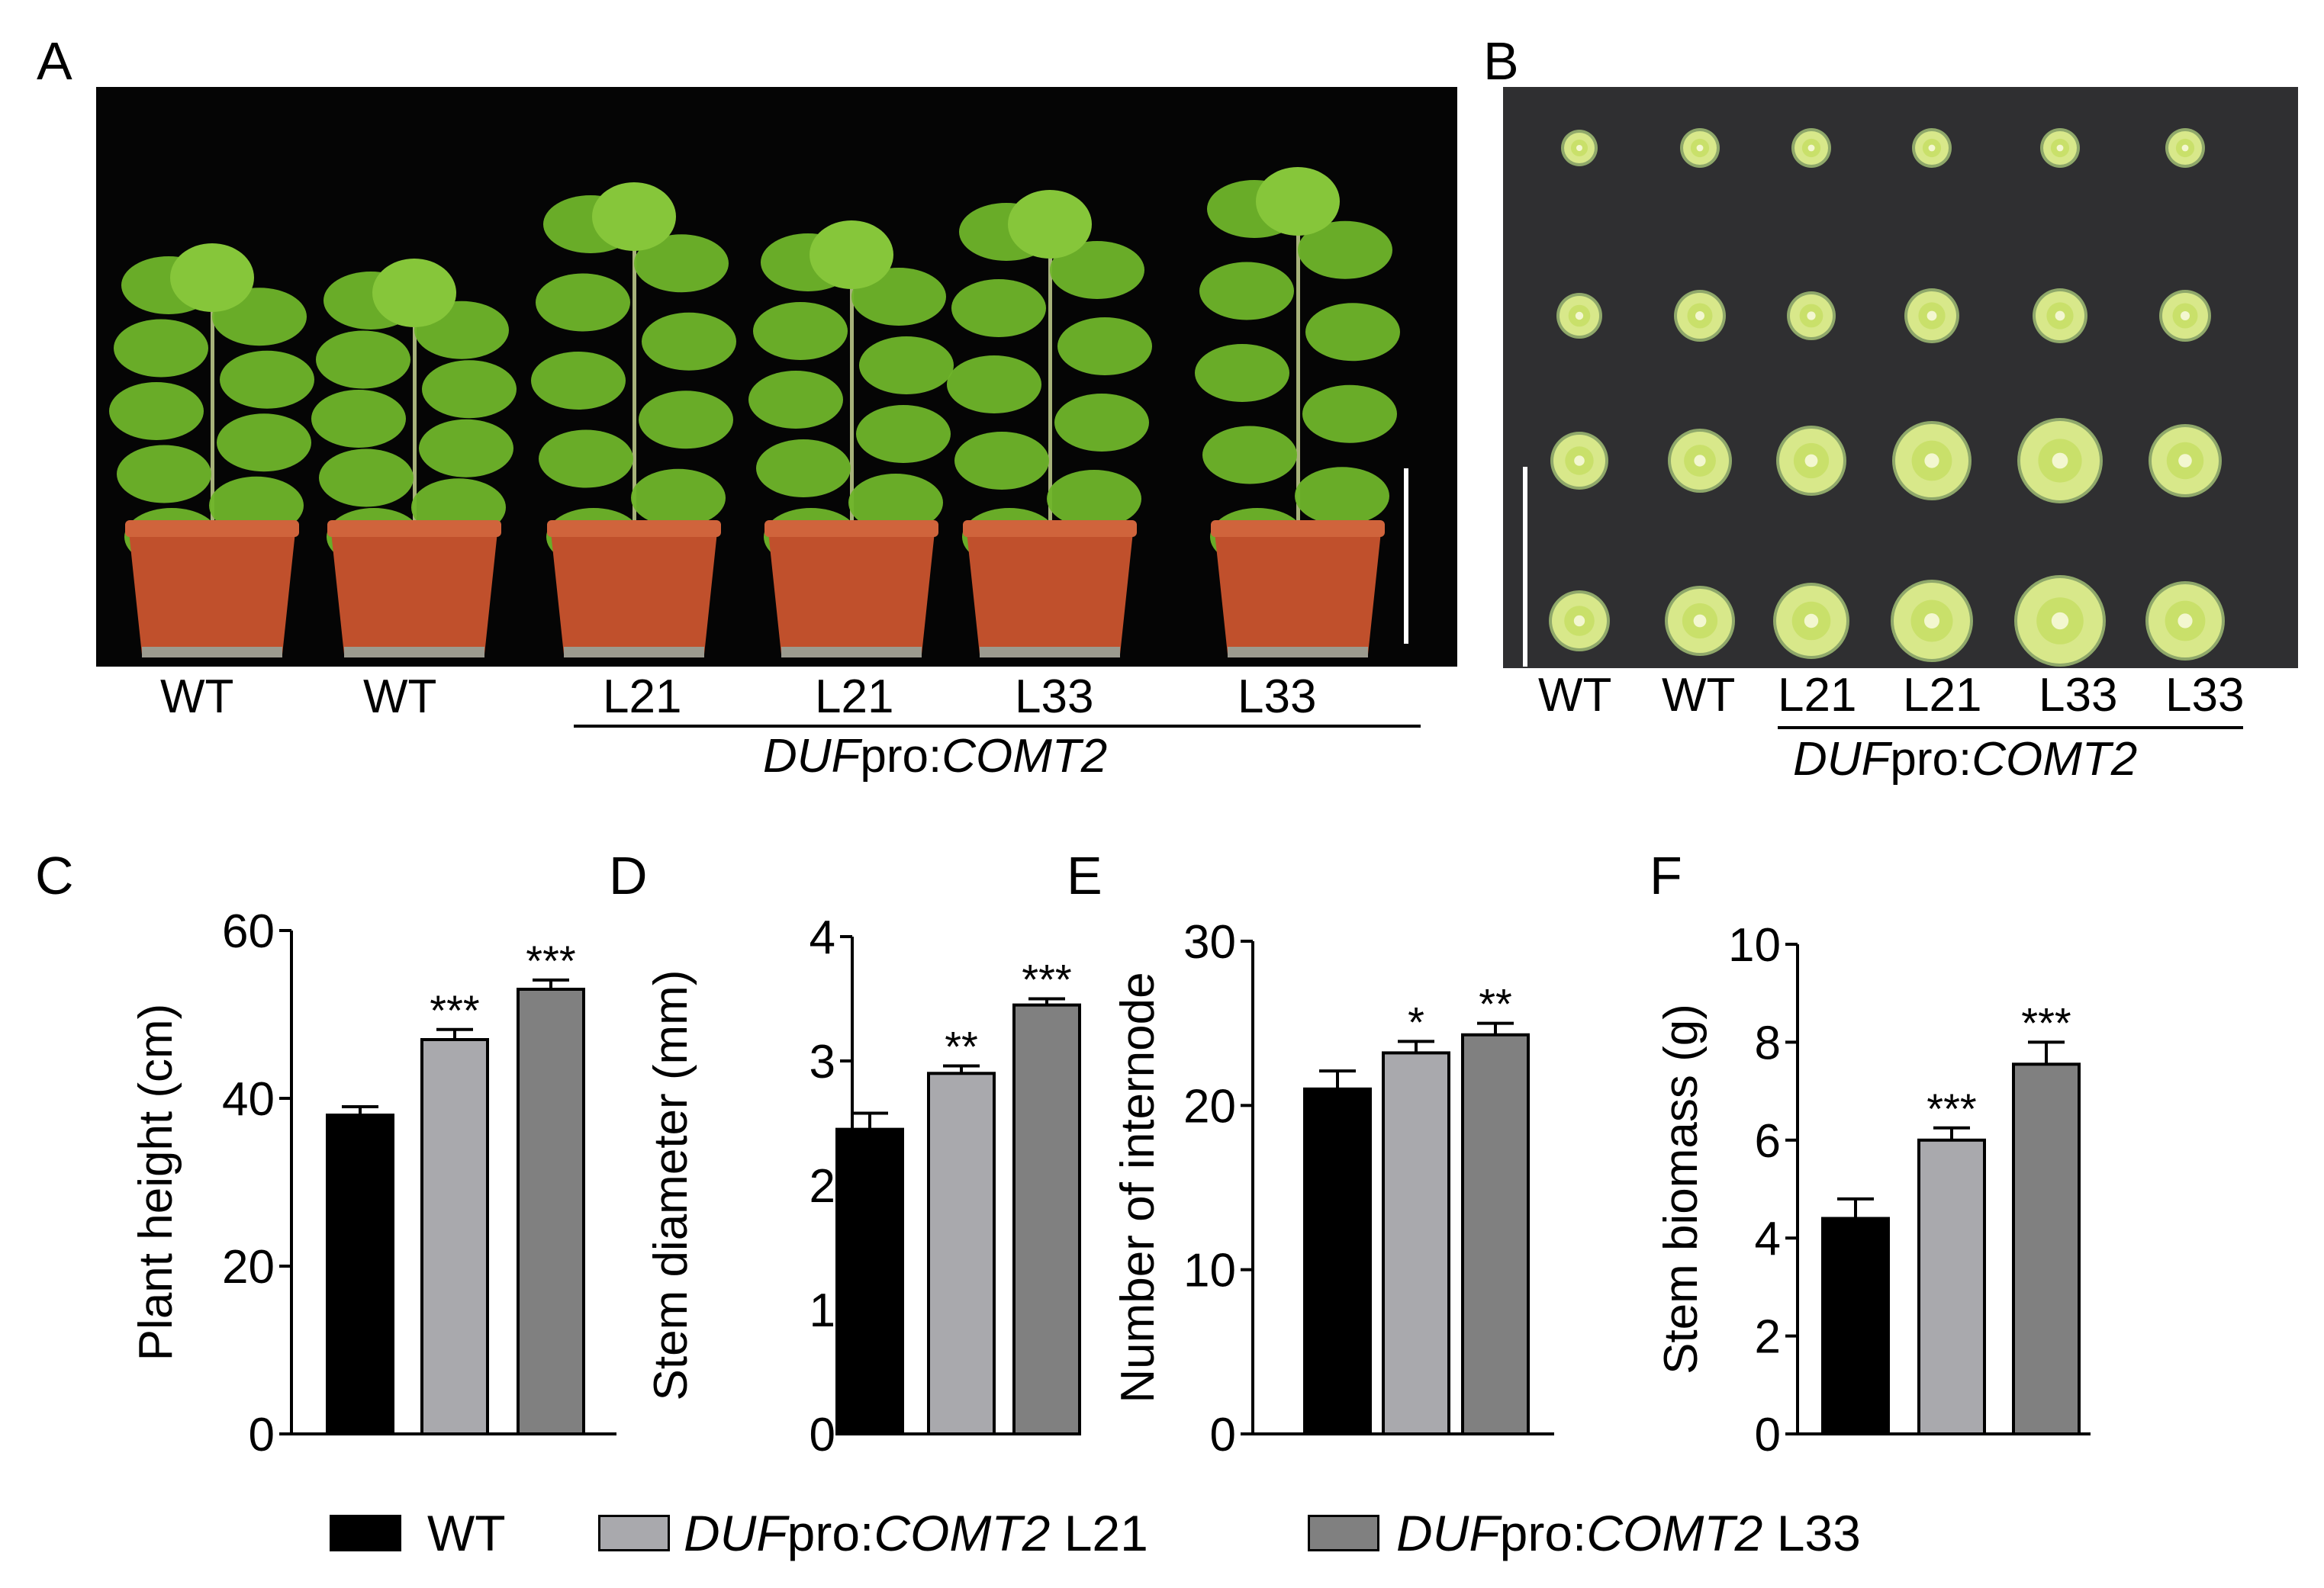 The height and width of the screenshot is (1588, 2324). Describe the element at coordinates (156, 1182) in the screenshot. I see `y-axis-label: Plant height (cm)` at that location.